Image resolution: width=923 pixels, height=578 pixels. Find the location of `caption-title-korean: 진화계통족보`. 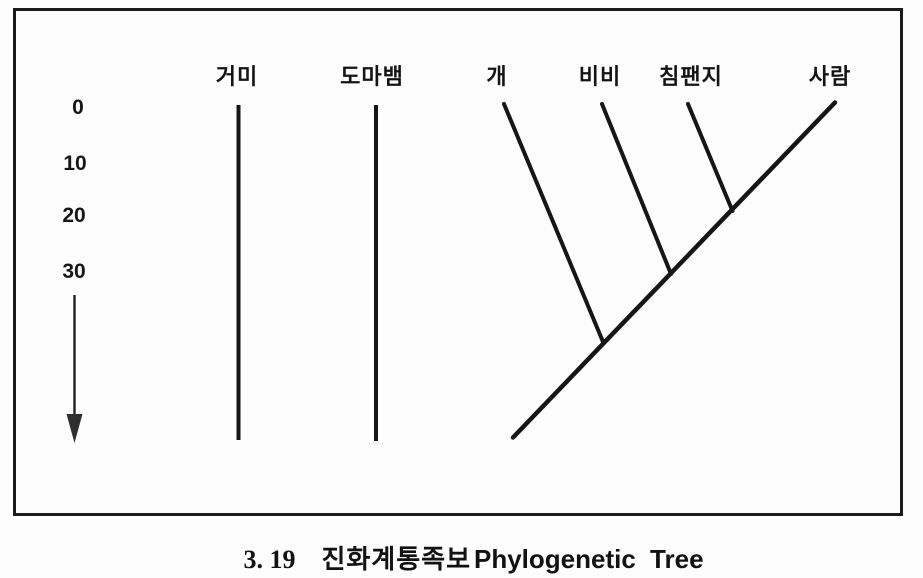

caption-title-korean: 진화계통족보 is located at coordinates (396, 559).